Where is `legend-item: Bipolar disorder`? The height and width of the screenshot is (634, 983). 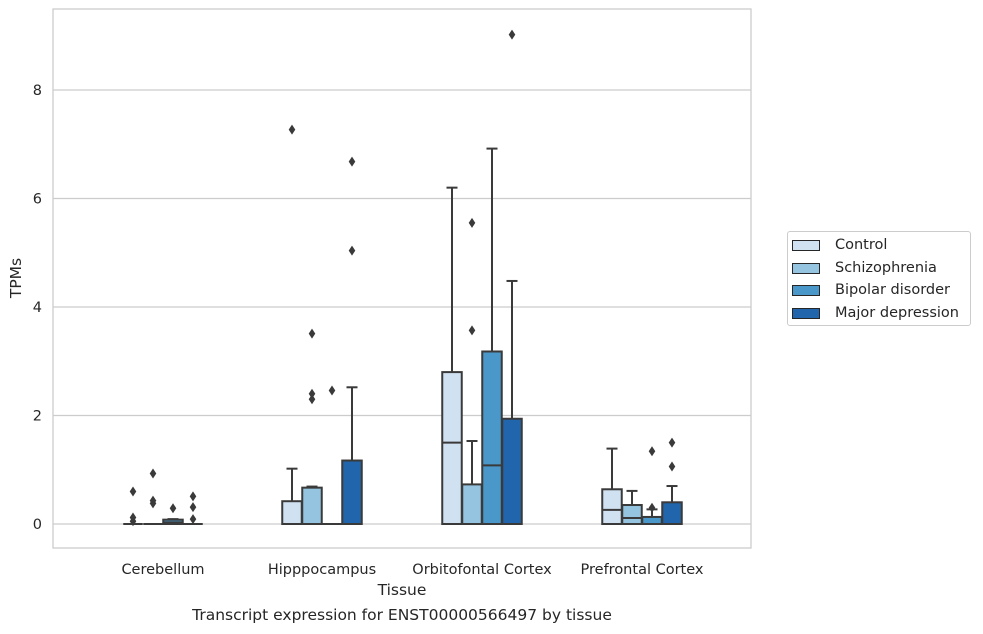 legend-item: Bipolar disorder is located at coordinates (879, 290).